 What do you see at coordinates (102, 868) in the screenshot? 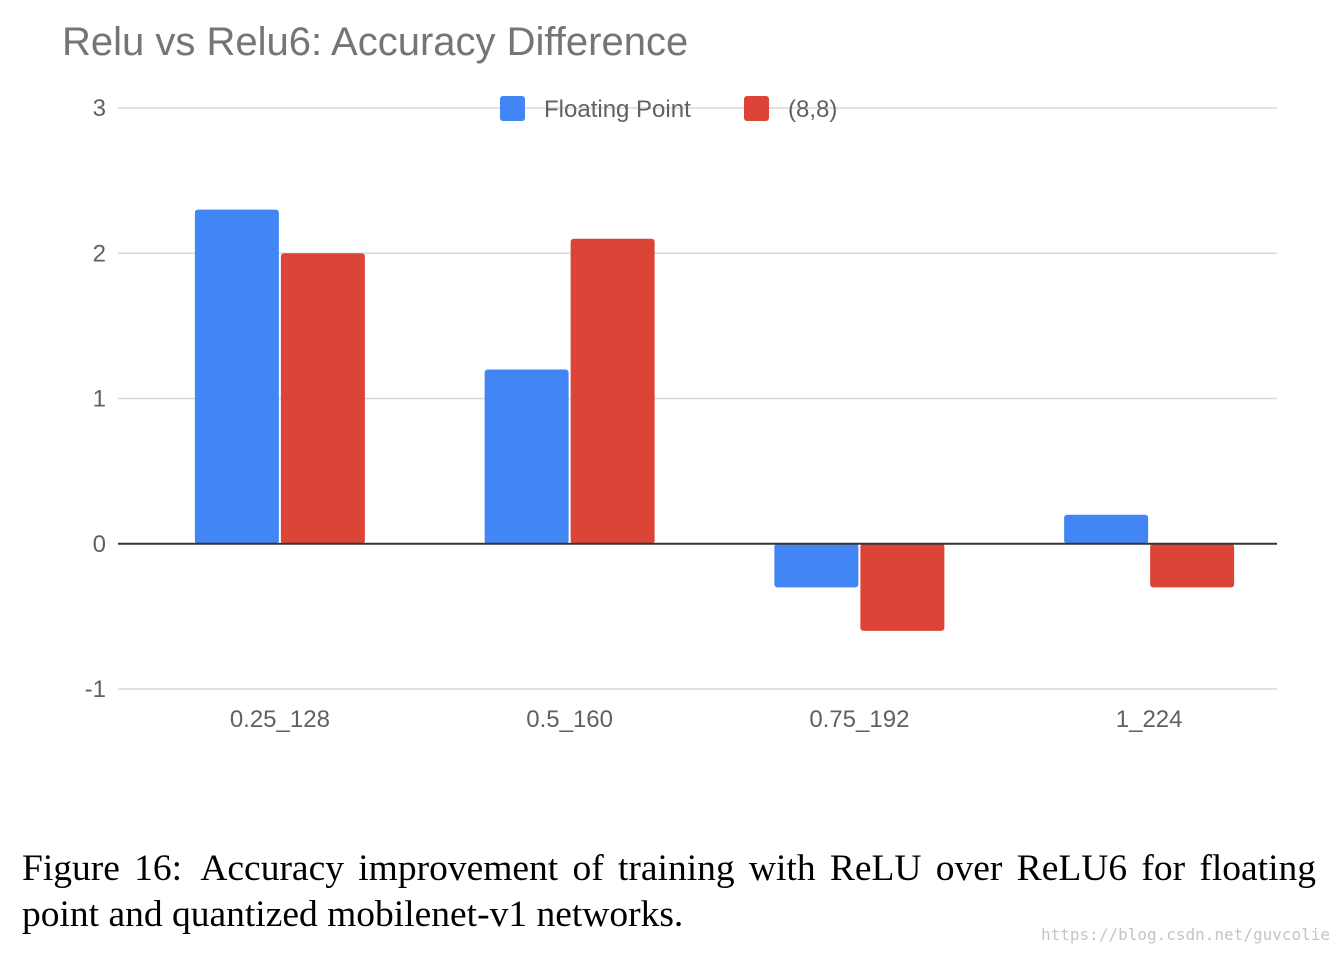
I see `caption-label: Figure 16:` at bounding box center [102, 868].